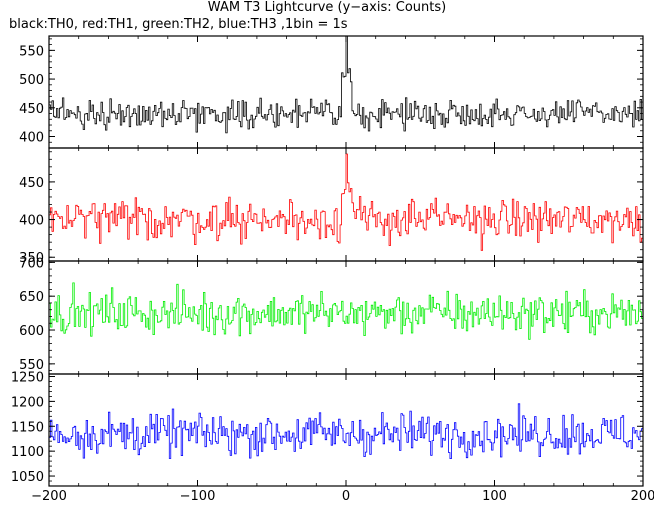 The image size is (654, 505). I want to click on x-tick-label: 0, so click(346, 496).